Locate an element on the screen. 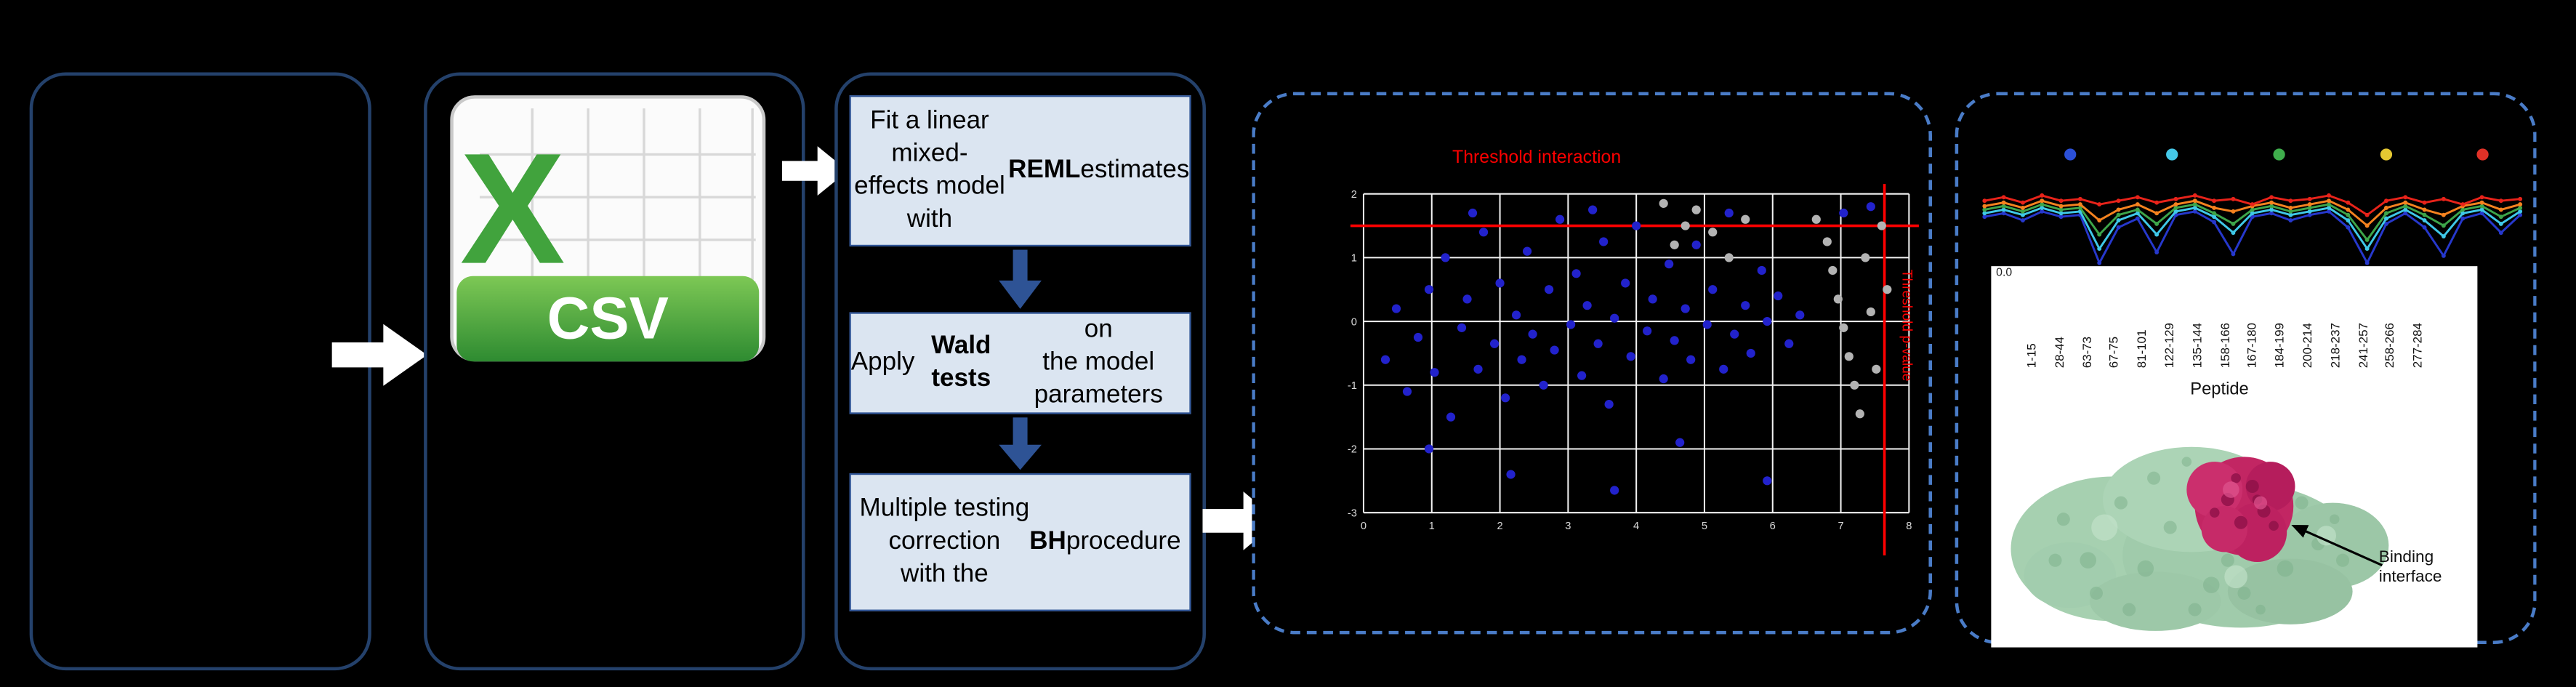 This screenshot has height=687, width=2576. protein-structure-image is located at coordinates (2200, 538).